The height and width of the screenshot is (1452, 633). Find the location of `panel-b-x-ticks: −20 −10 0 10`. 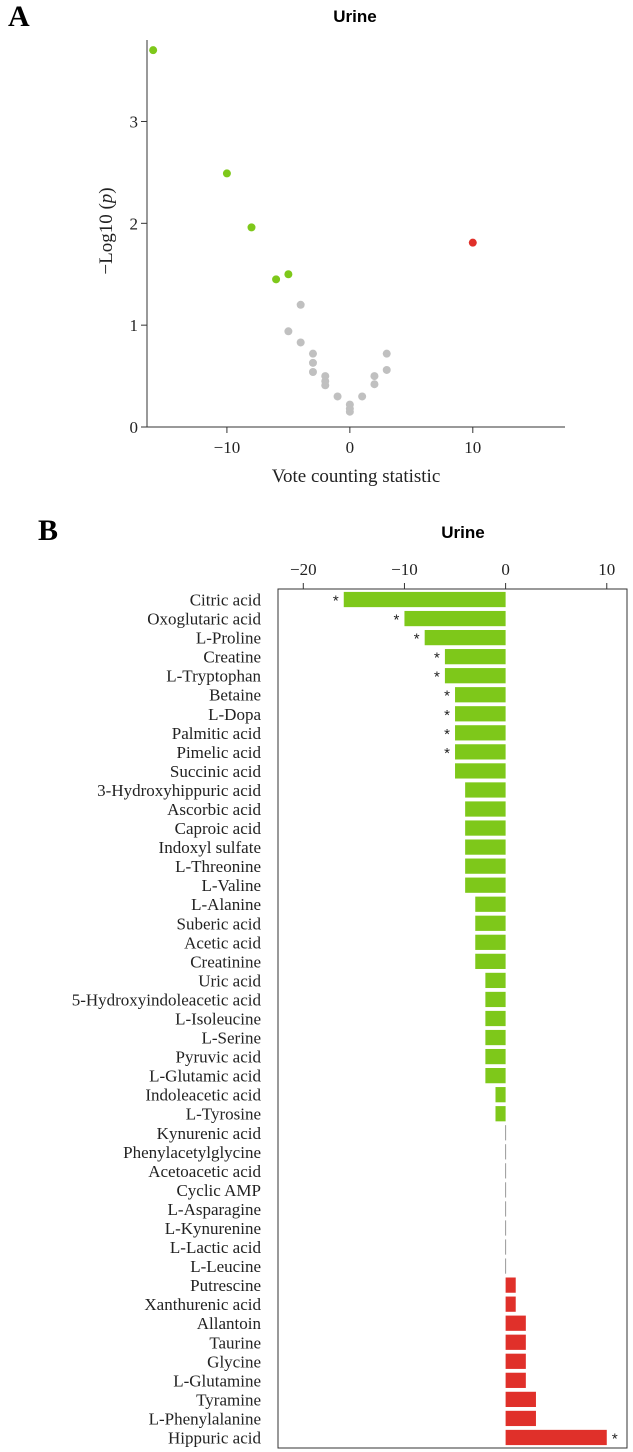

panel-b-x-ticks: −20 −10 0 10 is located at coordinates (452, 574).